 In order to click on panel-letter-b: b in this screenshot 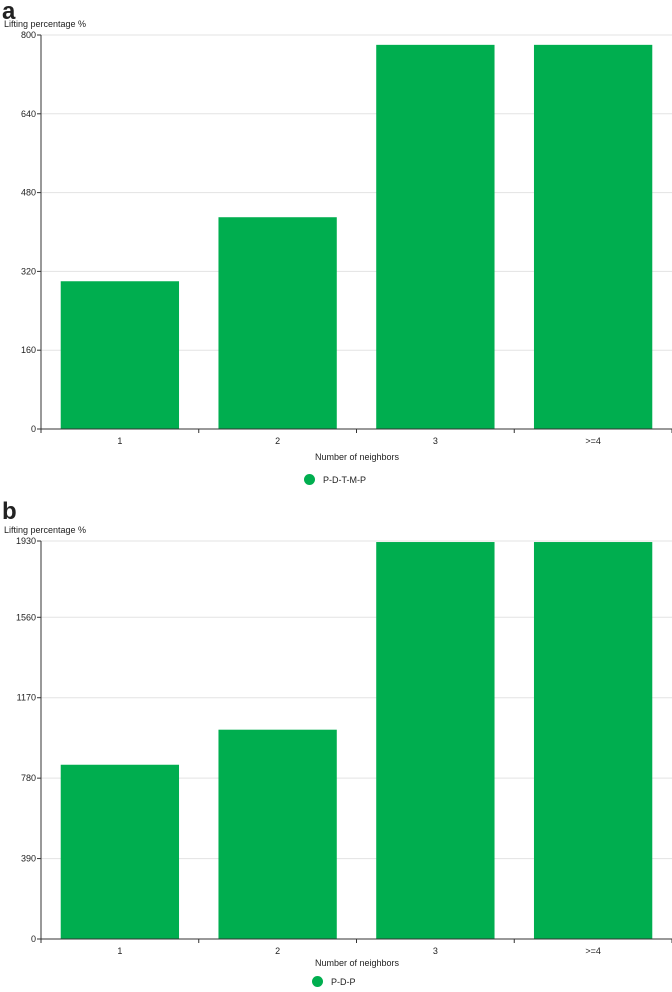, I will do `click(9, 511)`.